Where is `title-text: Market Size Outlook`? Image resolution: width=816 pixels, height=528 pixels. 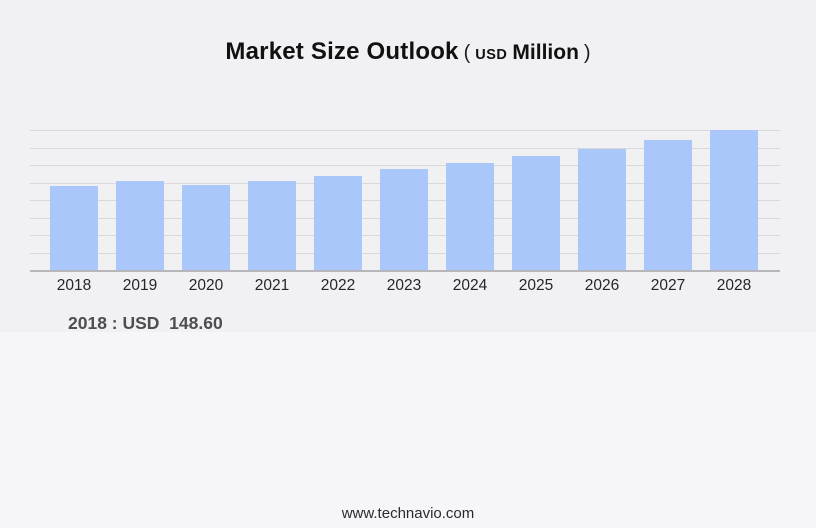 title-text: Market Size Outlook is located at coordinates (342, 51).